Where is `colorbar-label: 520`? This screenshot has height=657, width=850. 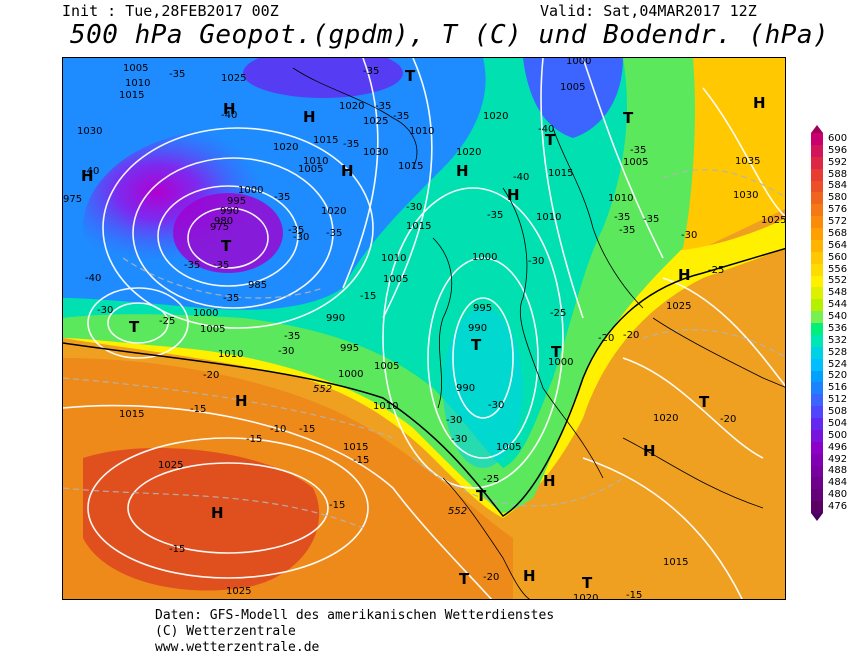 colorbar-label: 520 is located at coordinates (838, 376).